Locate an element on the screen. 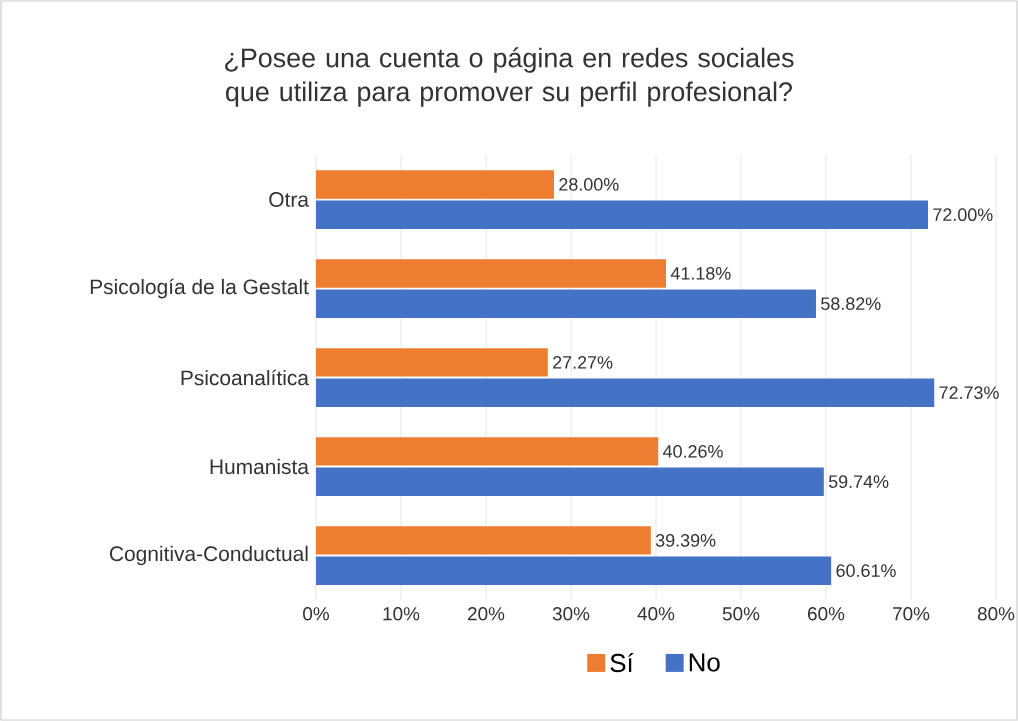 The height and width of the screenshot is (721, 1018). data-label: 58.82% is located at coordinates (851, 303).